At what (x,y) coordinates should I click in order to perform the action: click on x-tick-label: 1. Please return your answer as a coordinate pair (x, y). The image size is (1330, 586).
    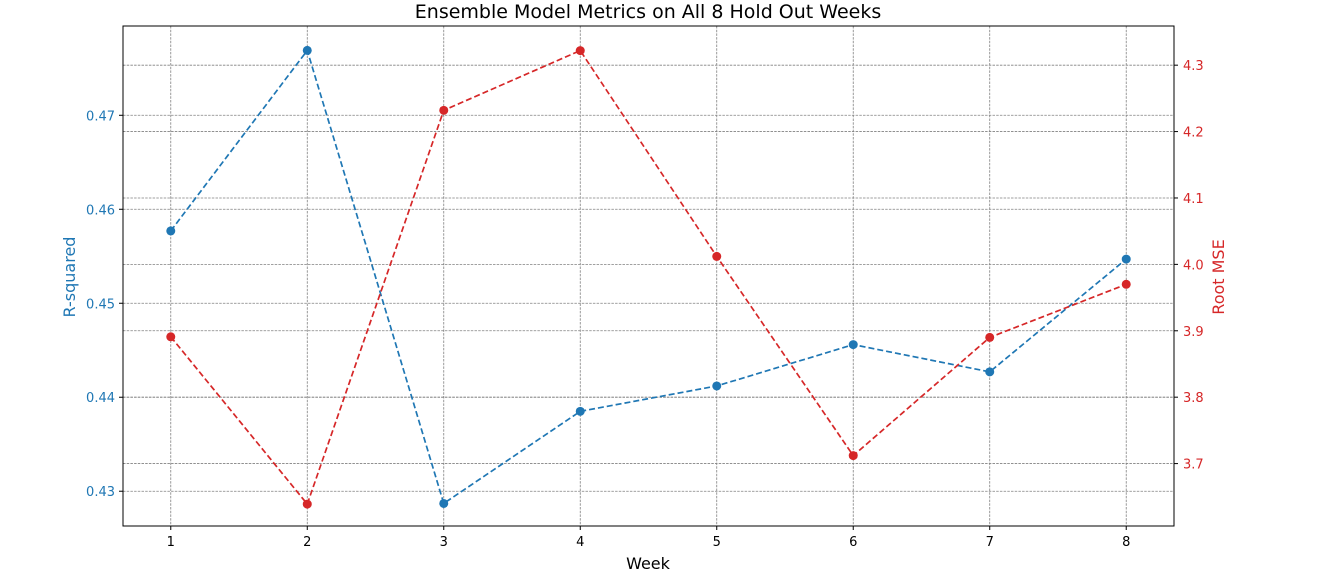
    Looking at the image, I should click on (171, 542).